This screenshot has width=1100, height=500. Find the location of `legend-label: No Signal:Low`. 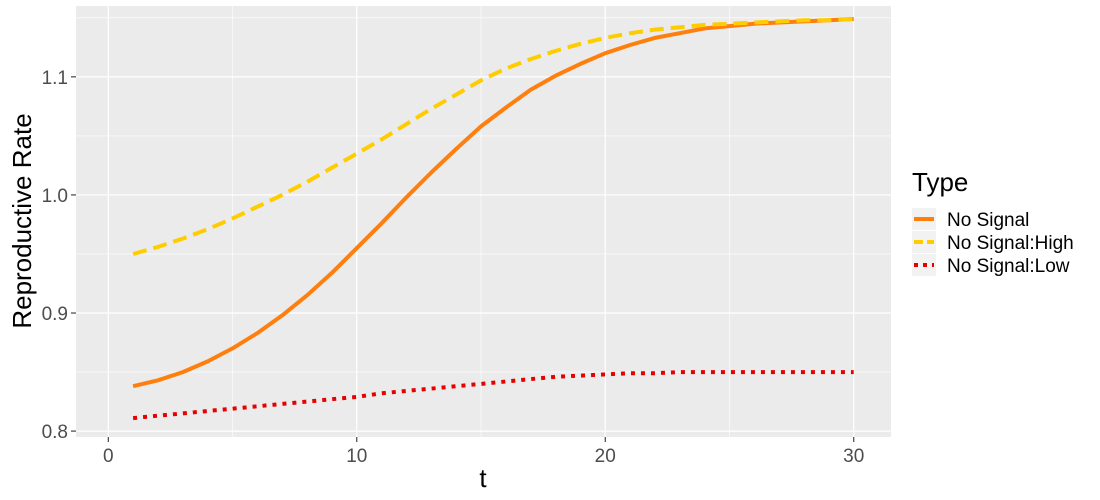

legend-label: No Signal:Low is located at coordinates (1008, 266).